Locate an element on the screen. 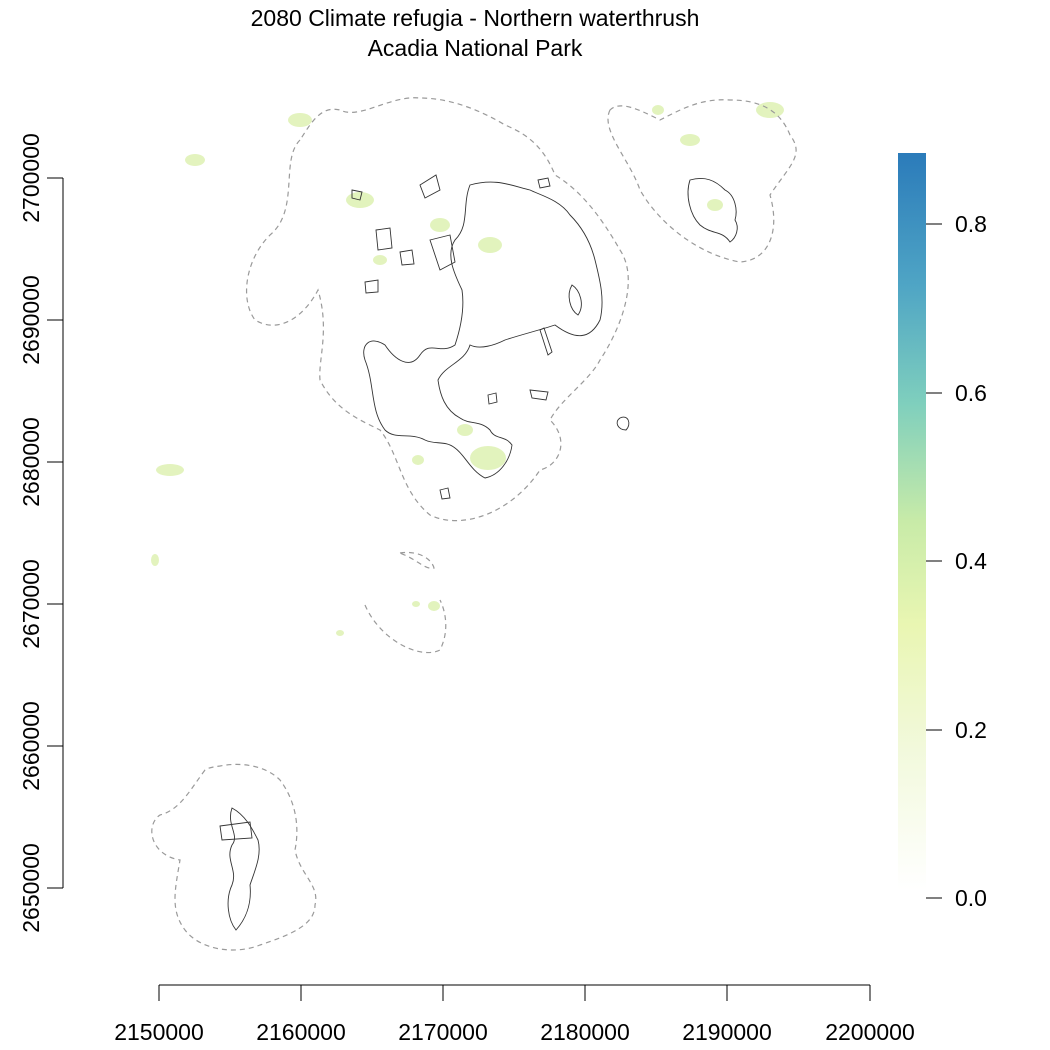 This screenshot has width=1050, height=1050. legend-colorbar is located at coordinates (912, 521).